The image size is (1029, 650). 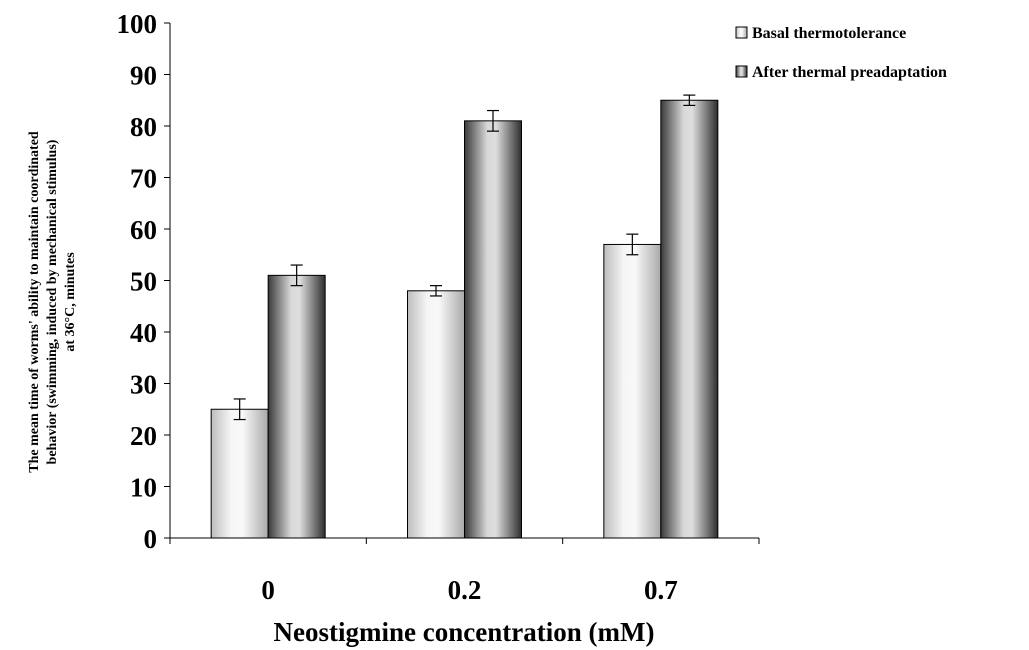 I want to click on x-axis-title: Neostigmine concentration (mM), so click(x=464, y=632).